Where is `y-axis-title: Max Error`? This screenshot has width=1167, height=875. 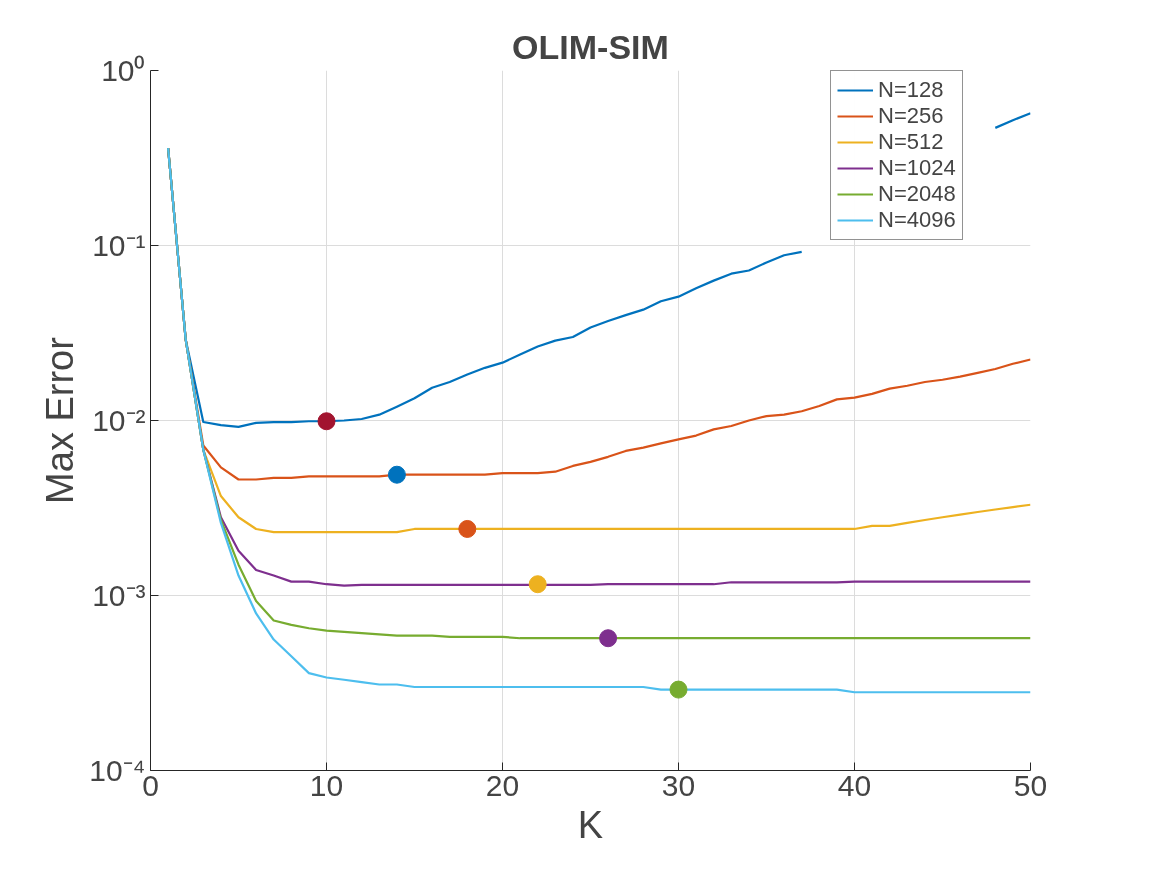 y-axis-title: Max Error is located at coordinates (60, 420).